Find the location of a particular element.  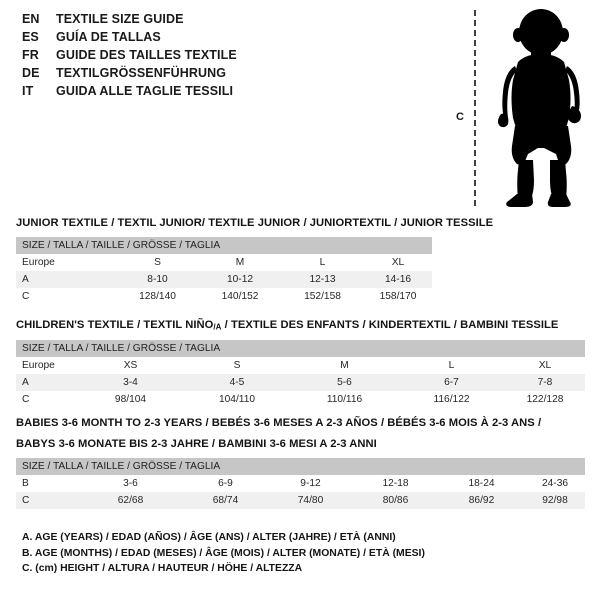

language-title-fr: GUIDE DES TAILLES TEXTILE is located at coordinates (146, 55).